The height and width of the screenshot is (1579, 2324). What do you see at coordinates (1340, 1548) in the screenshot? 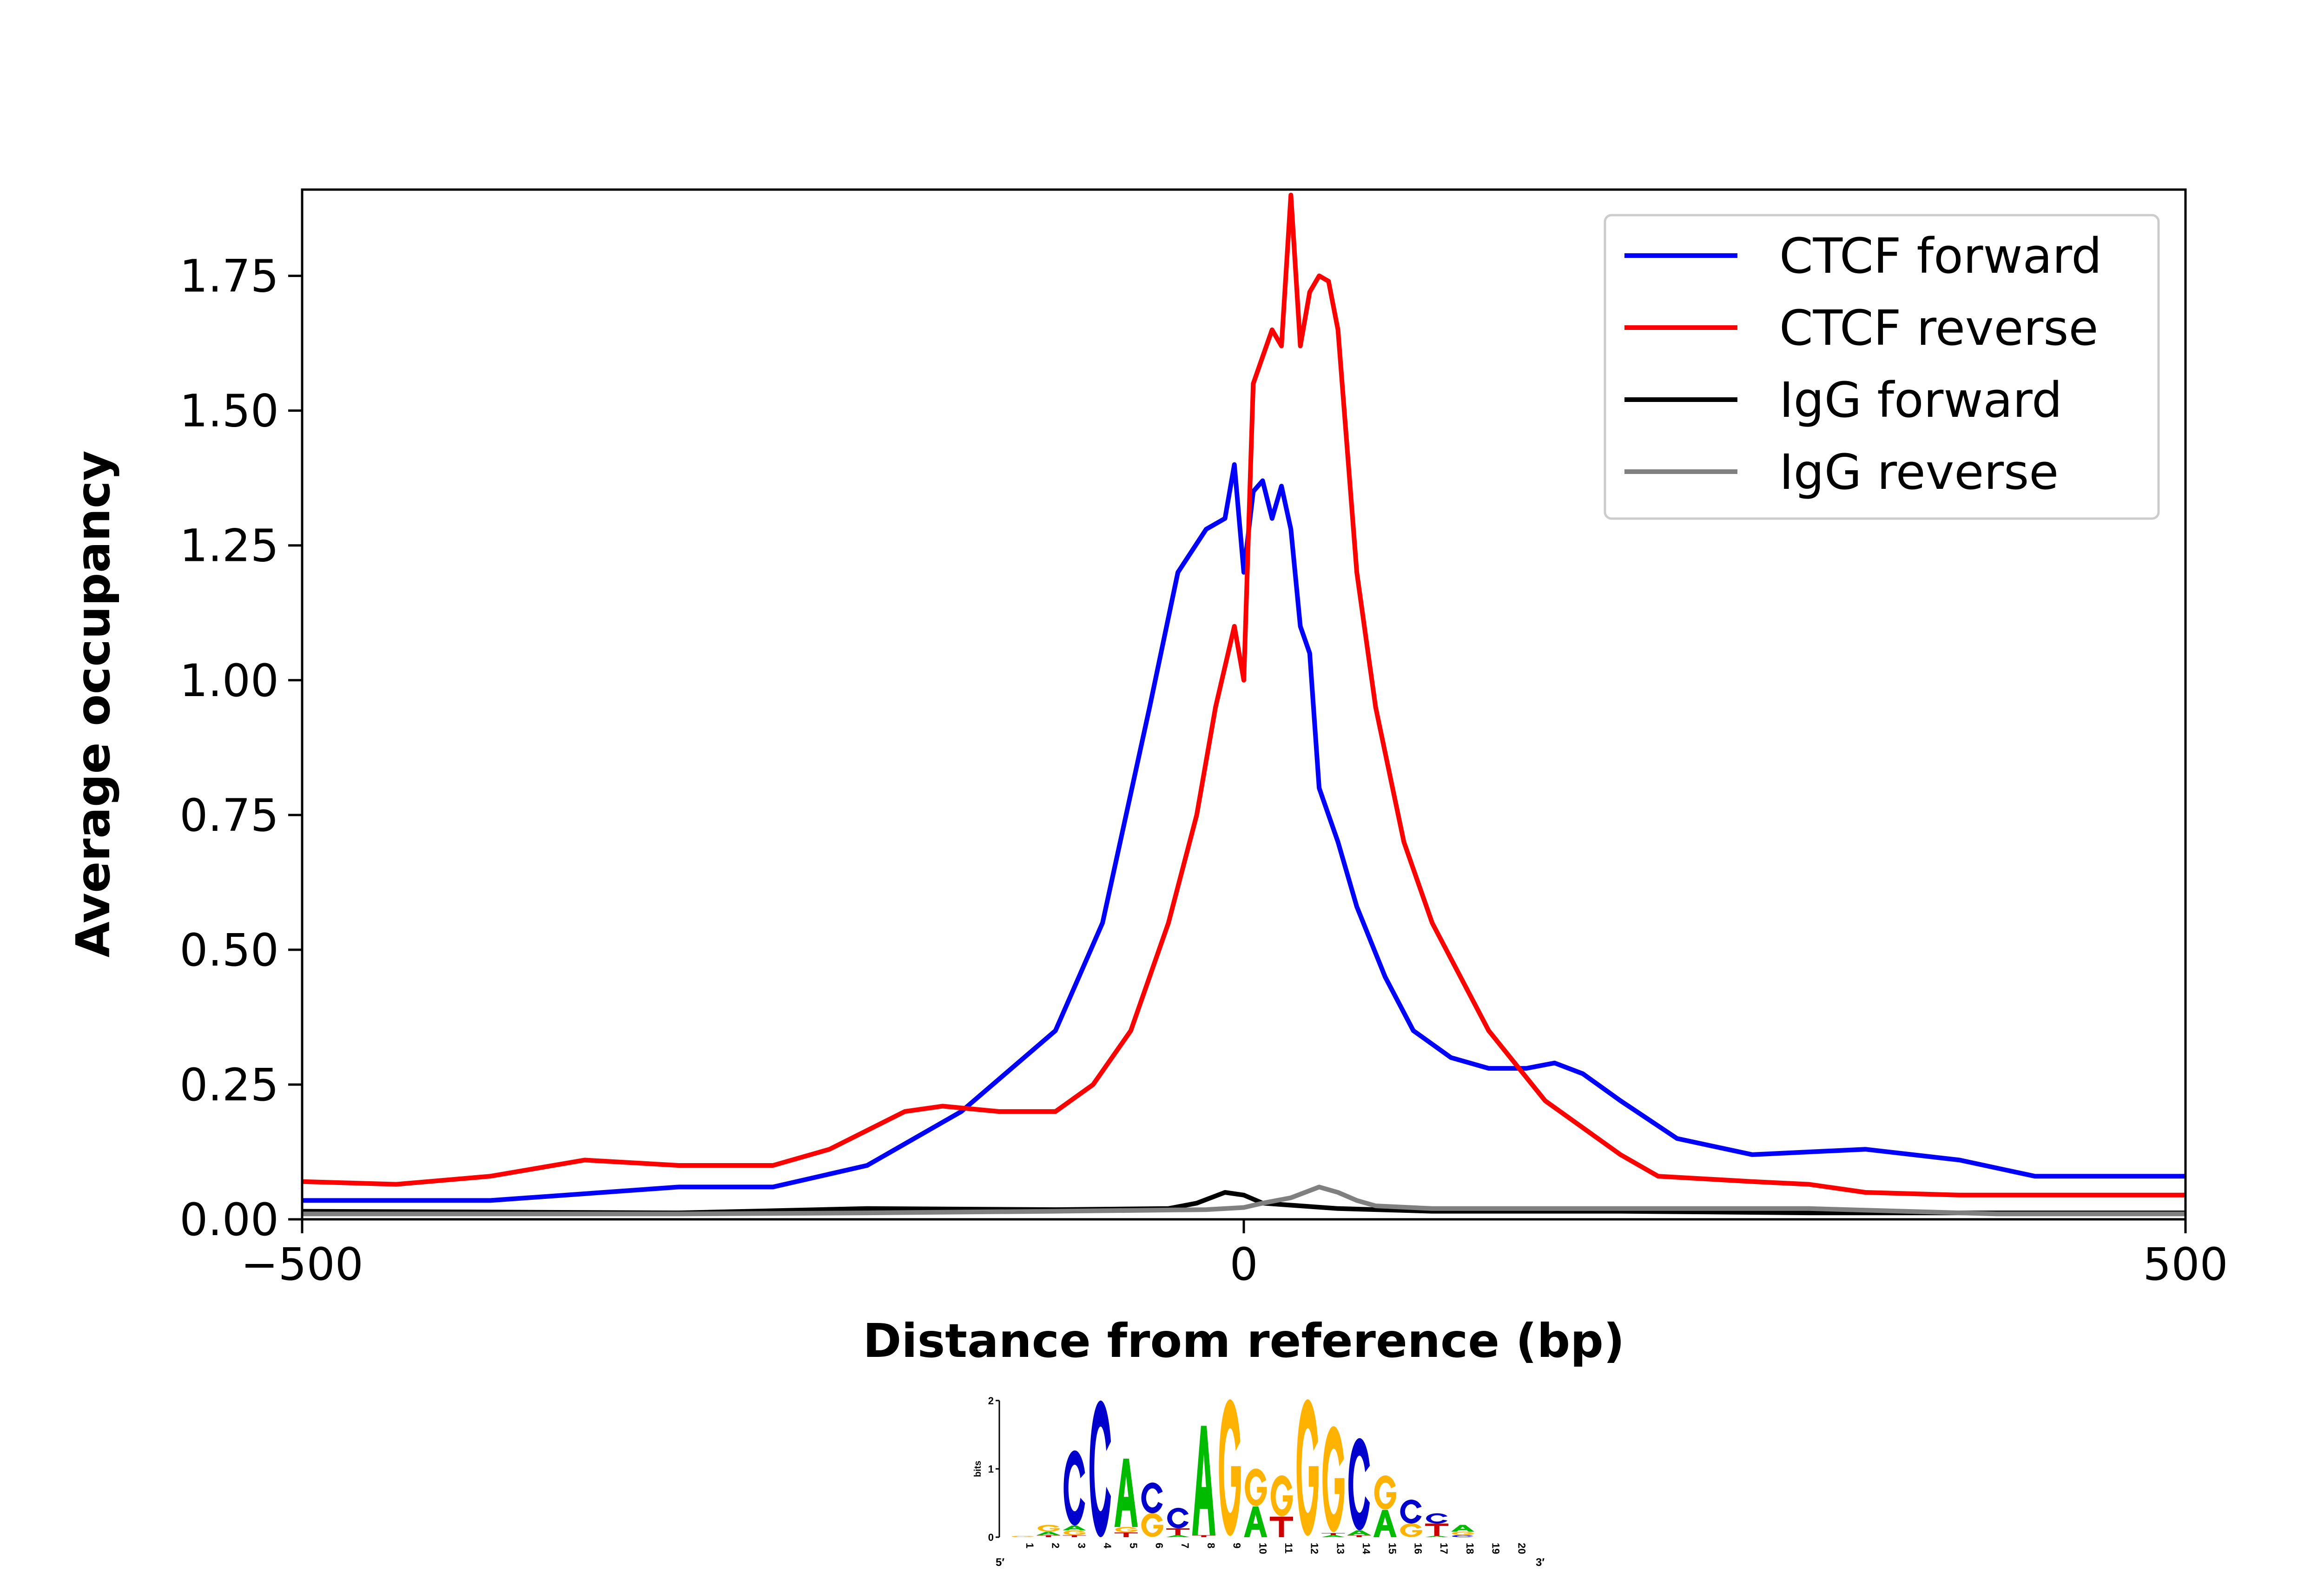
I see `logo-position-label: 13` at bounding box center [1340, 1548].